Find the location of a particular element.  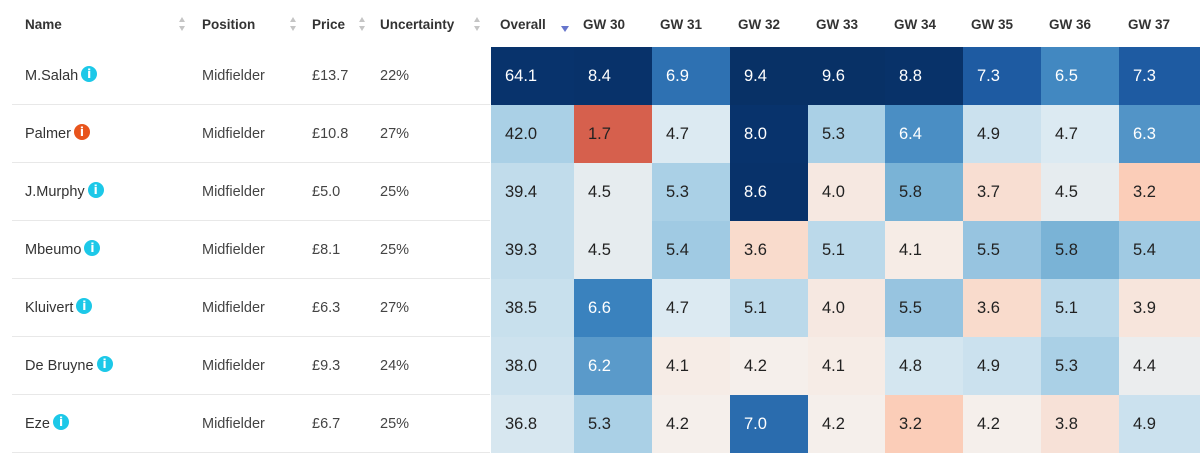

player-price: £8.1 is located at coordinates (326, 250).